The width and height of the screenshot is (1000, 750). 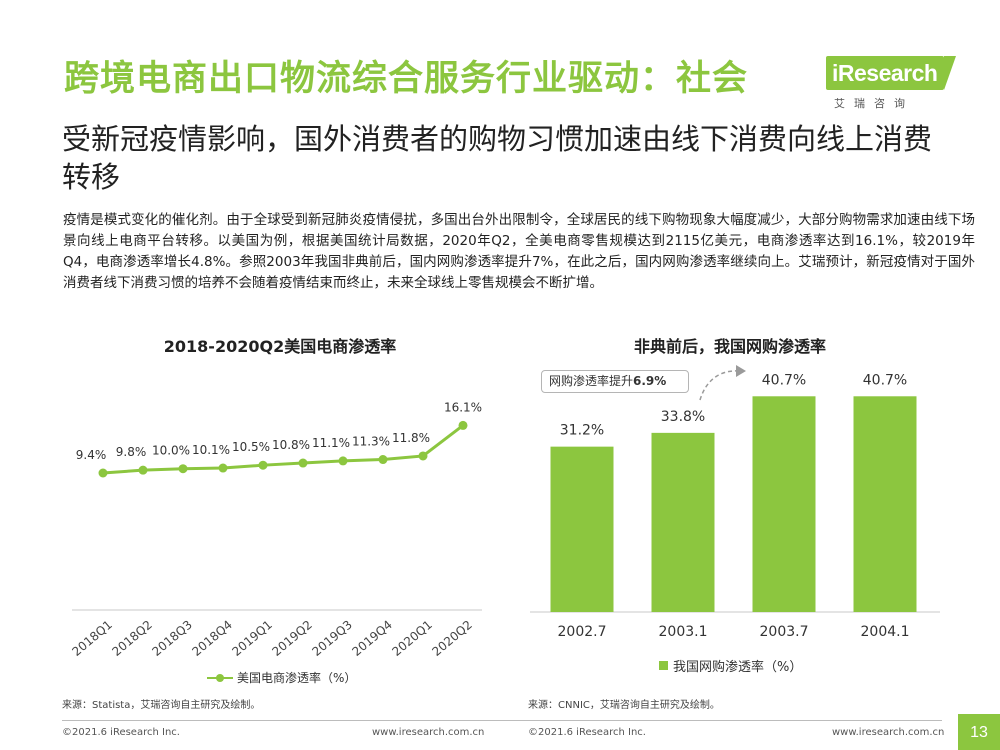 I want to click on bar-chart-legend: 我国网购渗透率（%）, so click(x=730, y=665).